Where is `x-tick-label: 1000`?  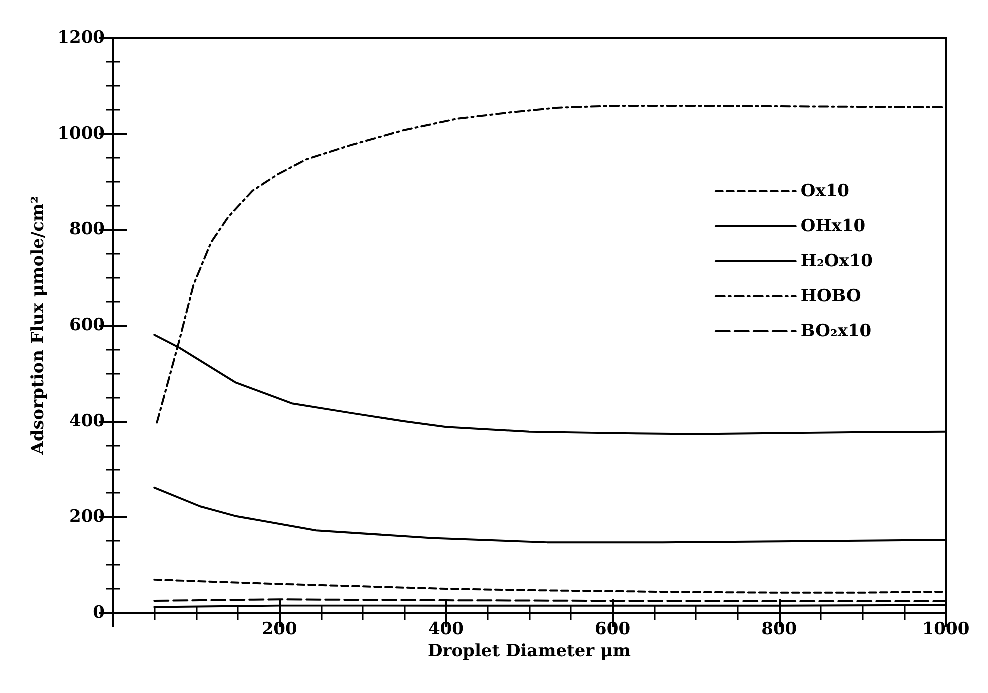
x-tick-label: 1000 is located at coordinates (946, 630).